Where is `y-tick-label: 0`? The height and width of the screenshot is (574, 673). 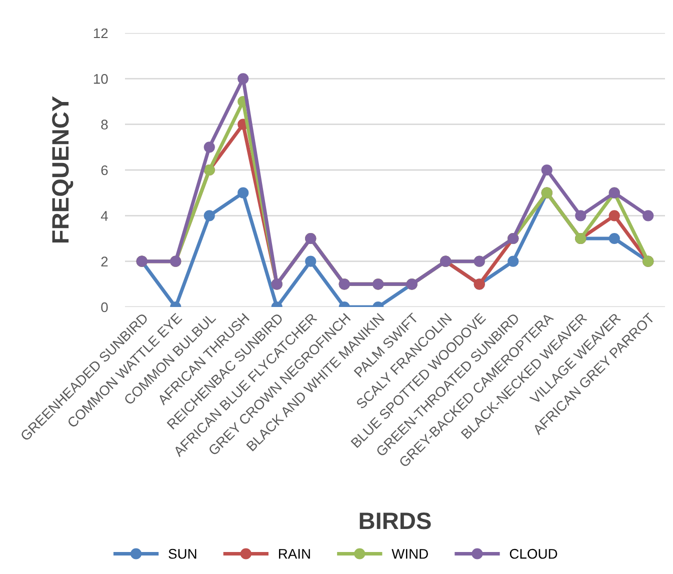
y-tick-label: 0 is located at coordinates (104, 307).